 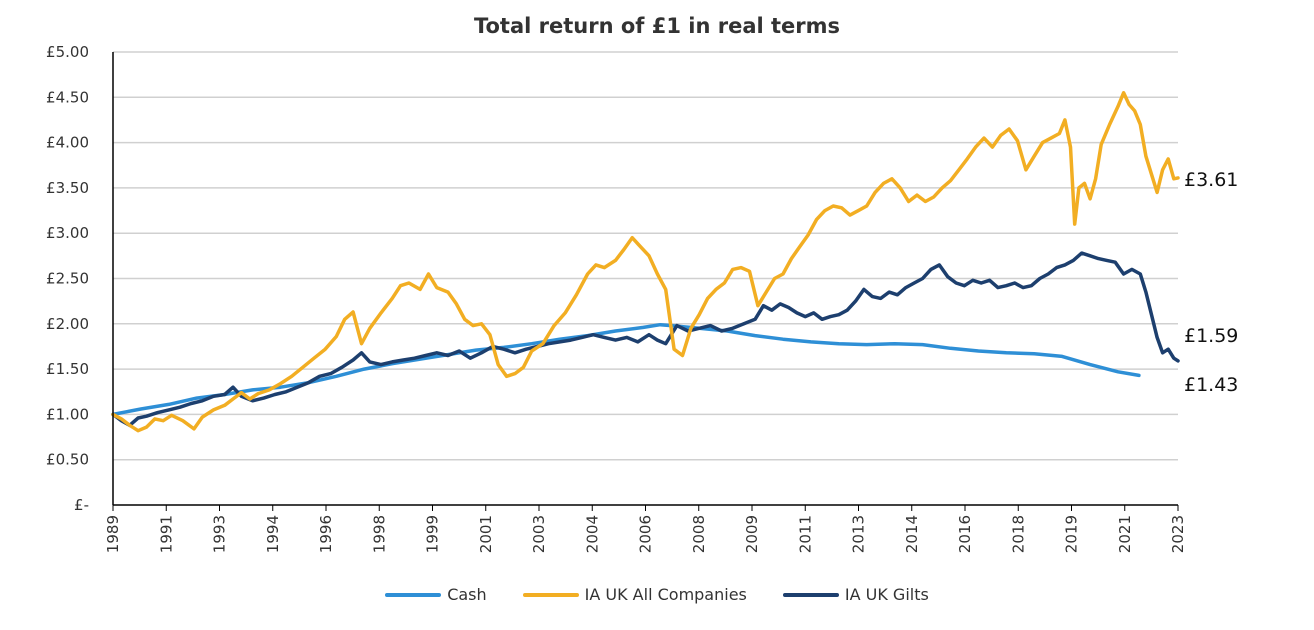 I want to click on chart-title: Total return of £1 in real terms, so click(x=657, y=26).